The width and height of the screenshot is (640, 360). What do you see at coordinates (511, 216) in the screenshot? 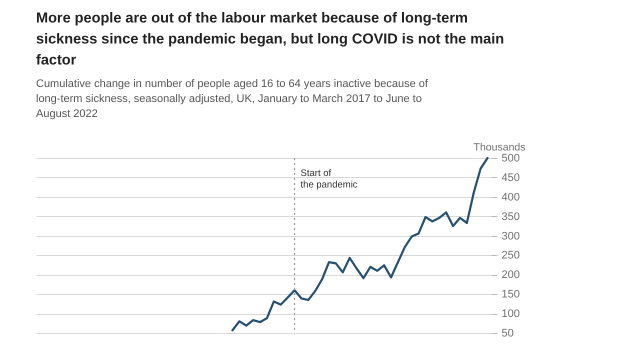
I see `y-tick-label: 350` at bounding box center [511, 216].